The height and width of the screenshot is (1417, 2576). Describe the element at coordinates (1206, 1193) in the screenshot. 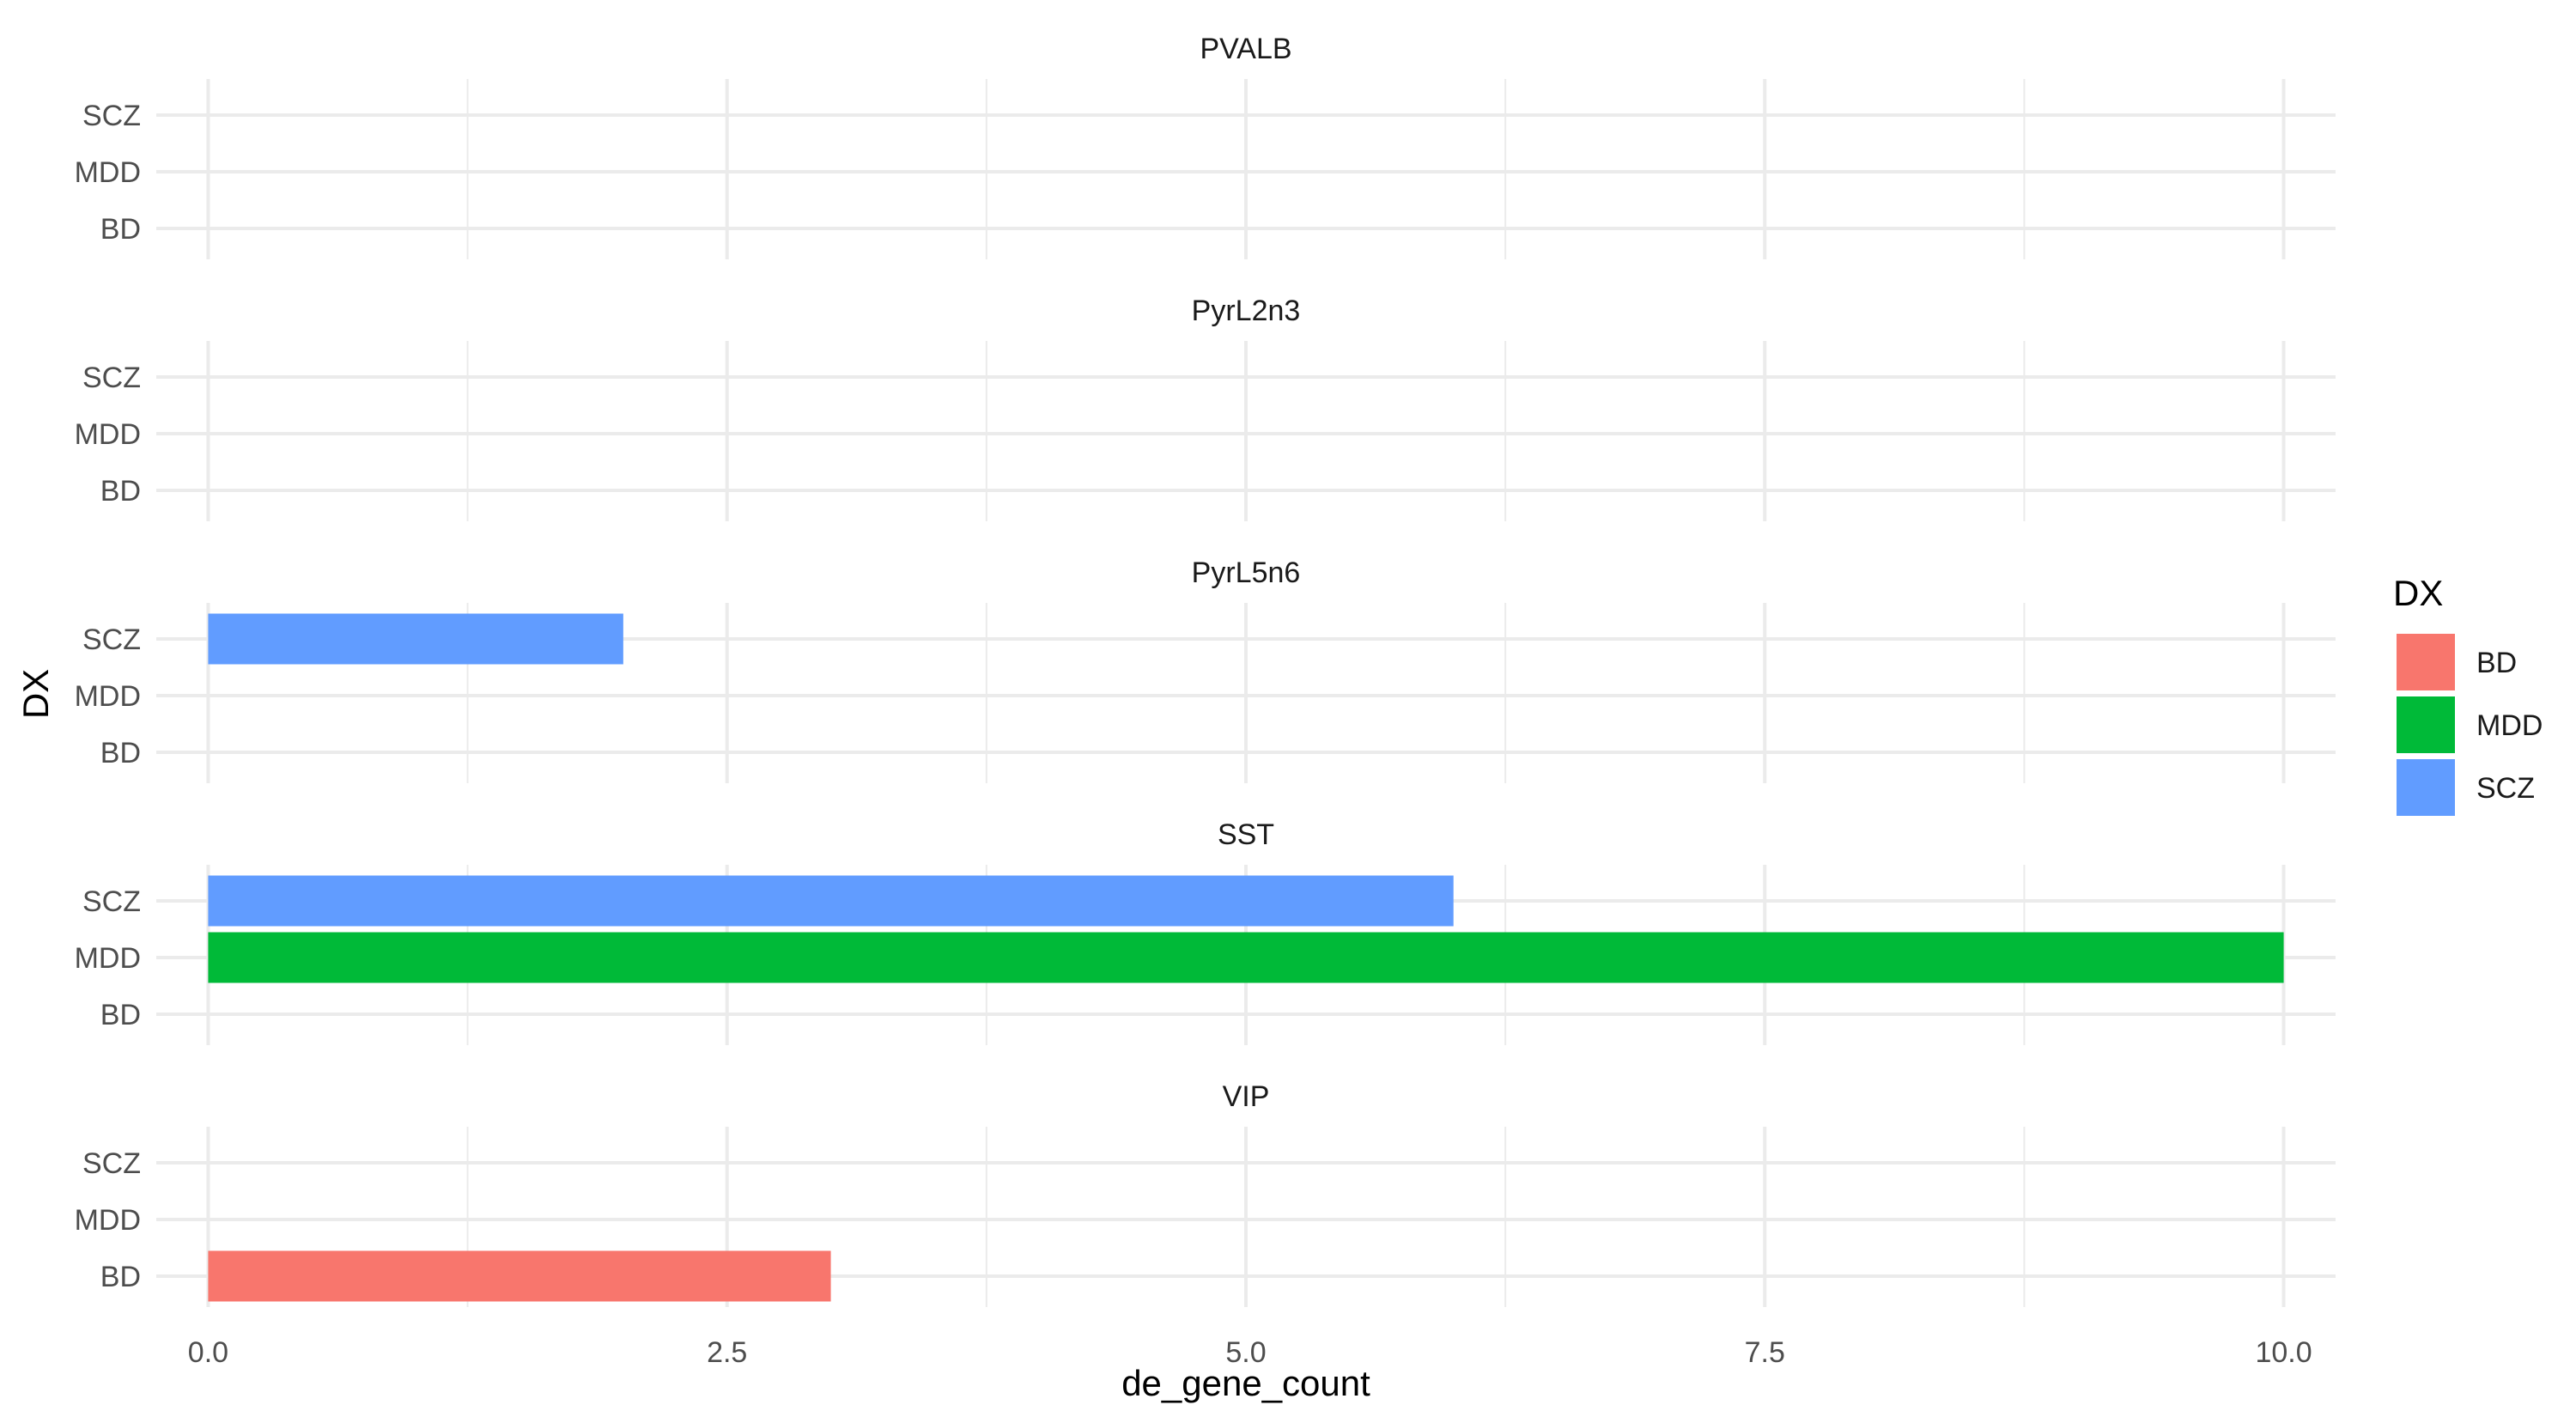

I see `facet-panel: VIP SCZ MDD BD` at that location.